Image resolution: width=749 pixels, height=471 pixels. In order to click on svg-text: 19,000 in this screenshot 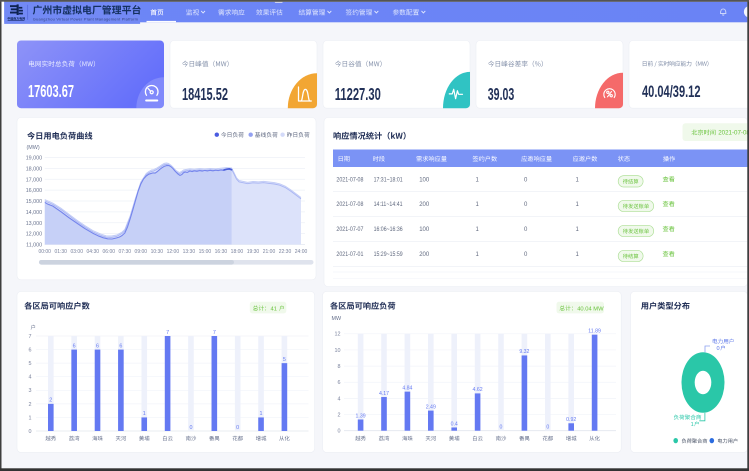, I will do `click(34, 159)`.